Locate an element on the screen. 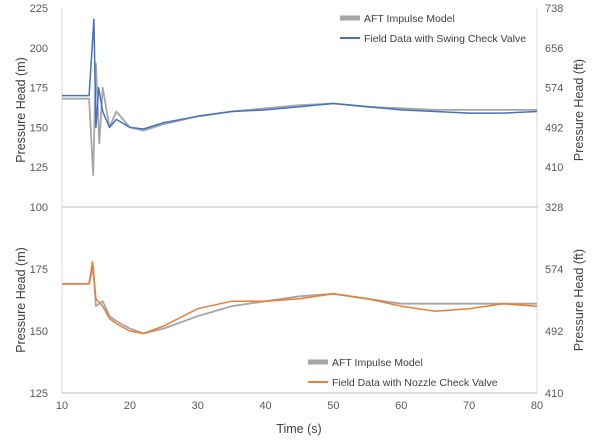  bottom-y2-axis-title: Pressure Head (ft) is located at coordinates (579, 300).